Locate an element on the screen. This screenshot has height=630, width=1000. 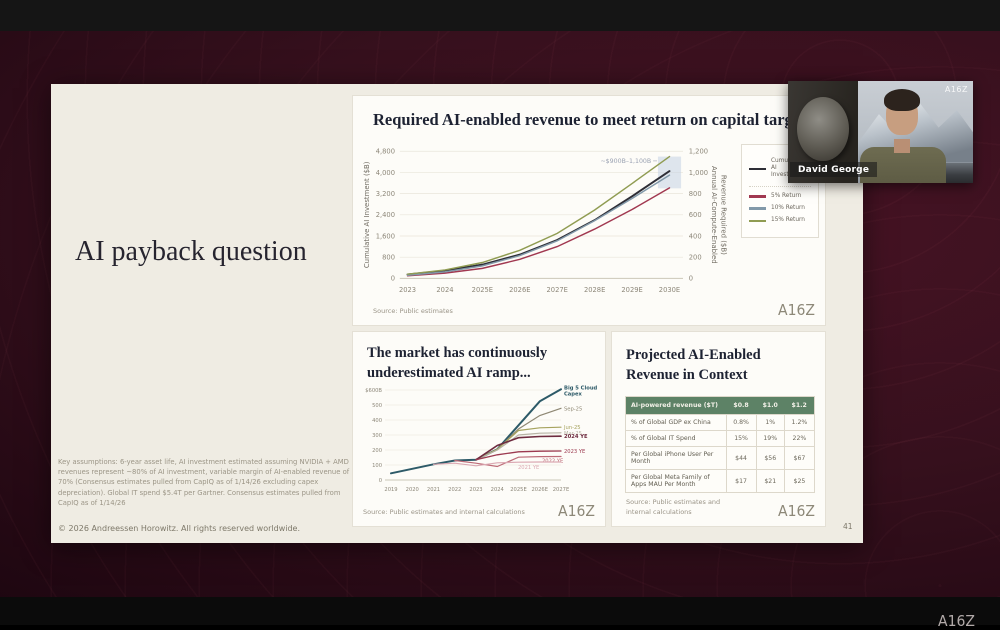
speaker-neck is located at coordinates (902, 146).